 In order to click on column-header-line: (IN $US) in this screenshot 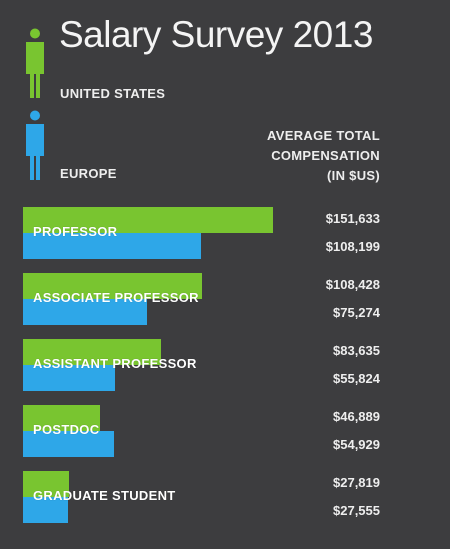, I will do `click(353, 175)`.